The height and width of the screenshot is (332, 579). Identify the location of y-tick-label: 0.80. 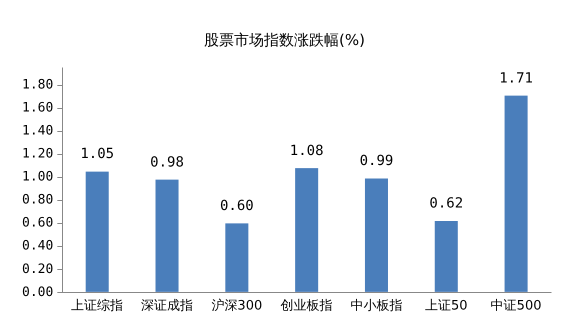
(38, 200).